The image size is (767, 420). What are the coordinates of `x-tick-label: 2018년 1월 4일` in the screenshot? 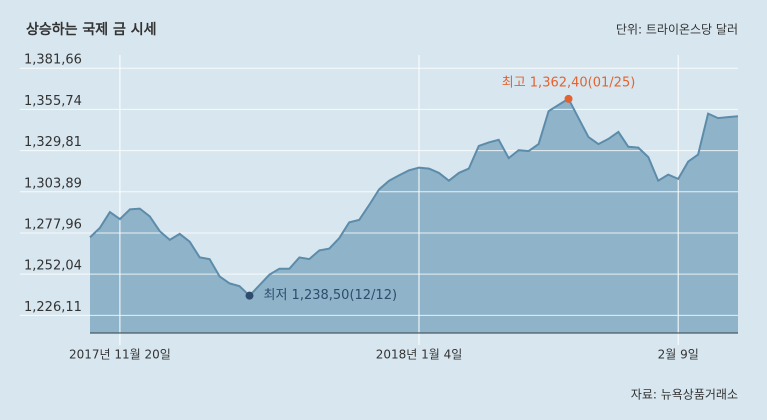 It's located at (419, 355).